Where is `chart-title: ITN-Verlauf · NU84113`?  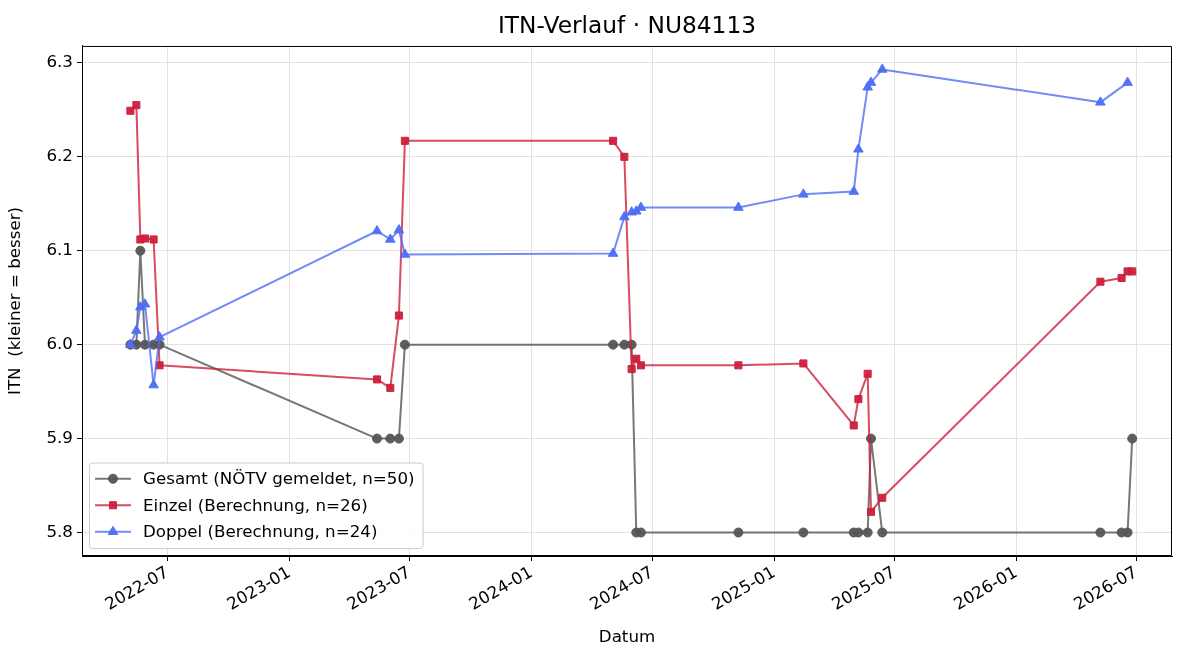
chart-title: ITN-Verlauf · NU84113 is located at coordinates (627, 25).